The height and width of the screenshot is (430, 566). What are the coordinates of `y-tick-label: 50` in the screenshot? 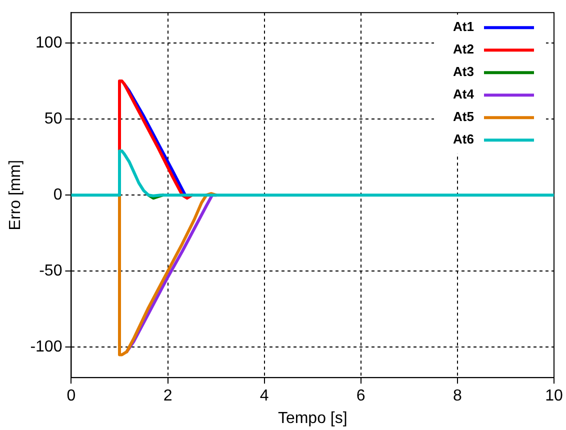 It's located at (53, 119).